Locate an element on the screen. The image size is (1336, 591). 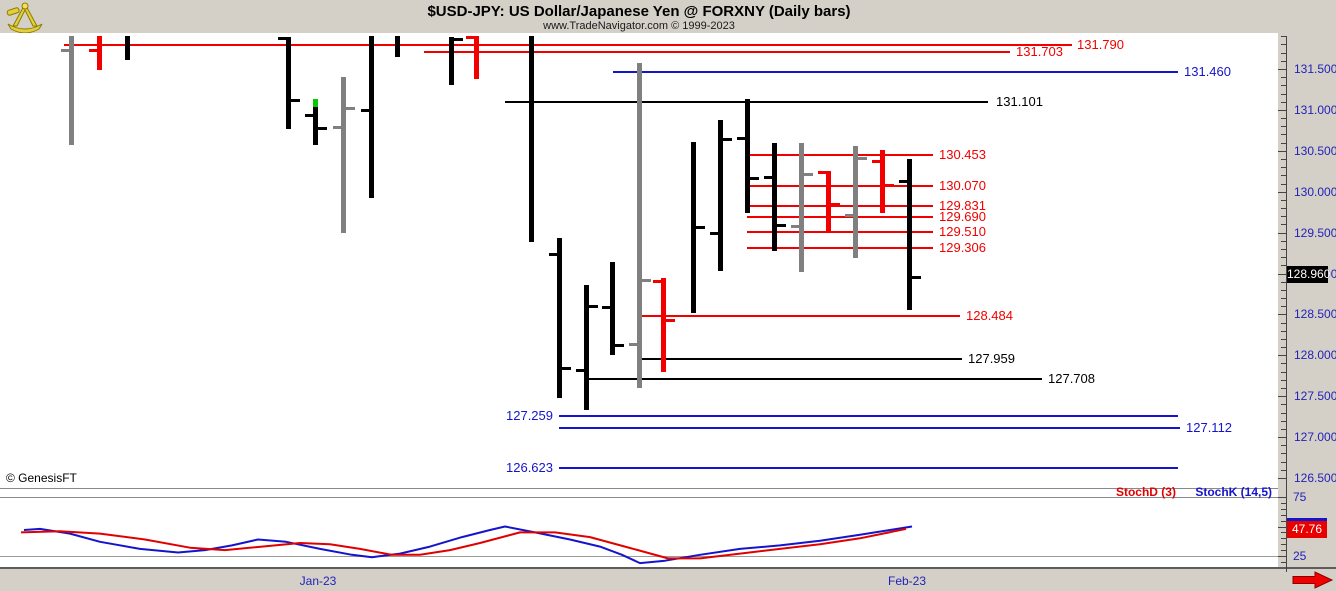
stoch-axis-75: 75 is located at coordinates (1300, 497).